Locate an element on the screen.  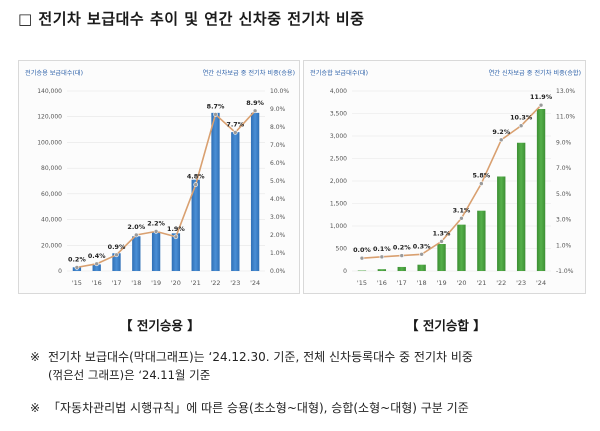
y-tick-label: 60,000 is located at coordinates (51, 194).